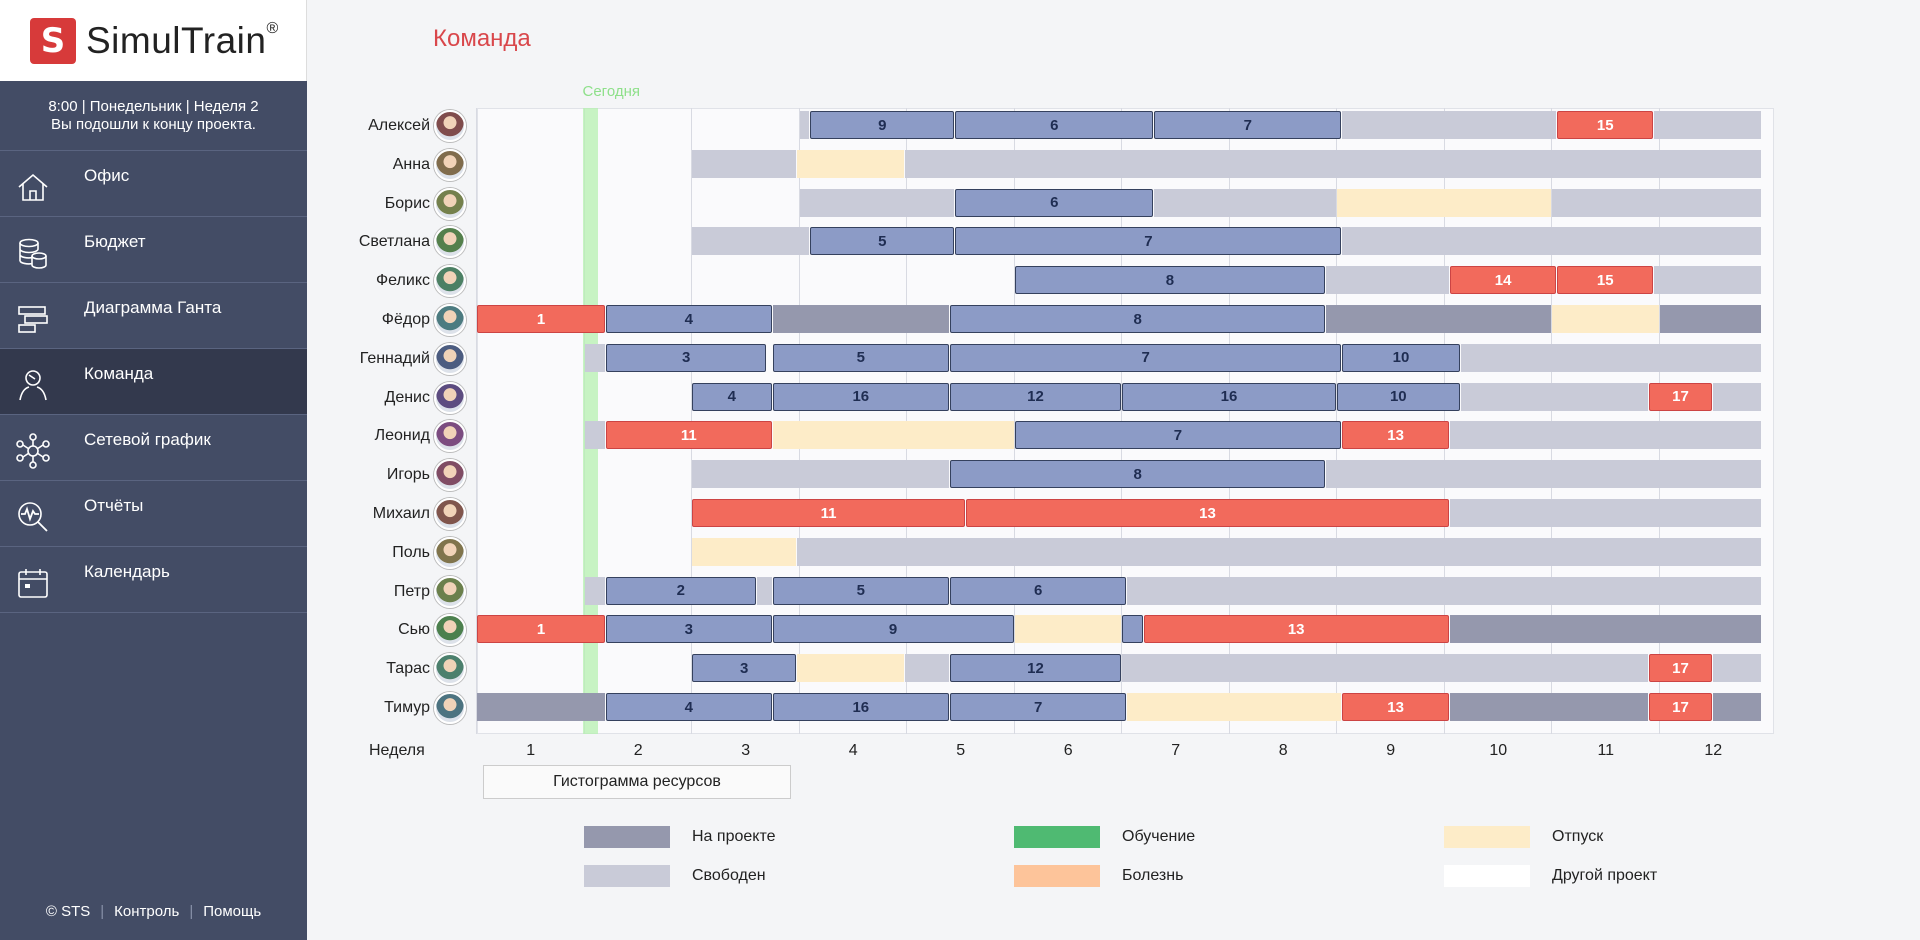  What do you see at coordinates (147, 439) in the screenshot?
I see `nav-item-label: Сетевой график` at bounding box center [147, 439].